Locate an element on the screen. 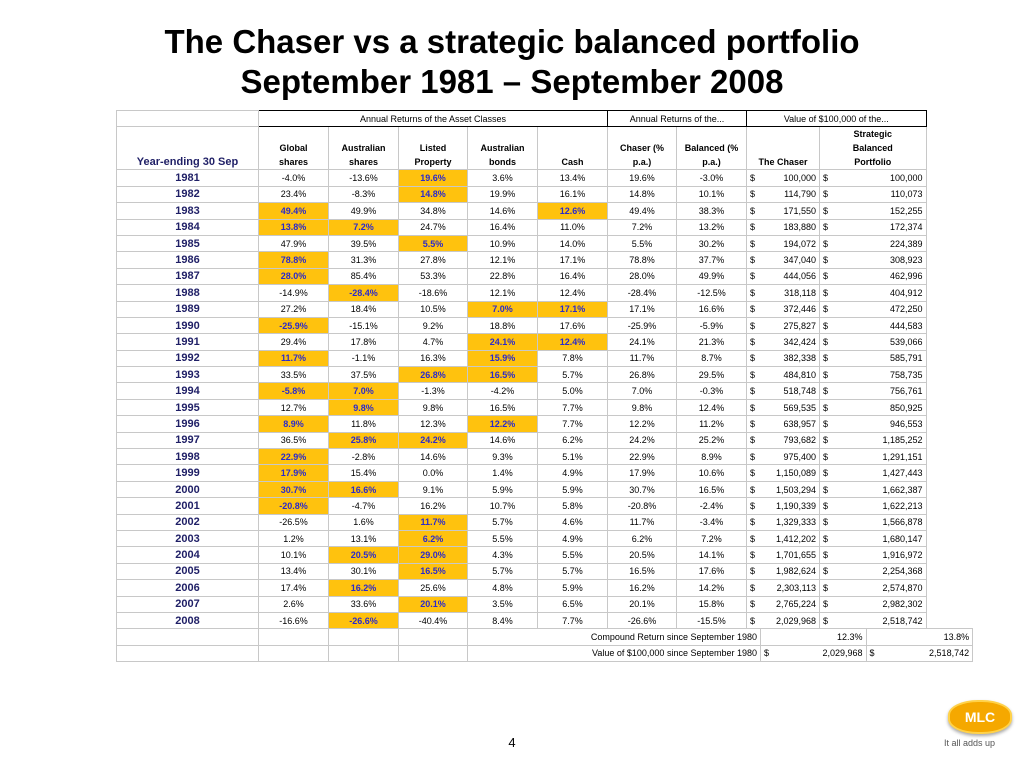 The width and height of the screenshot is (1024, 768). return-cell-prop: 24.2% is located at coordinates (433, 440).